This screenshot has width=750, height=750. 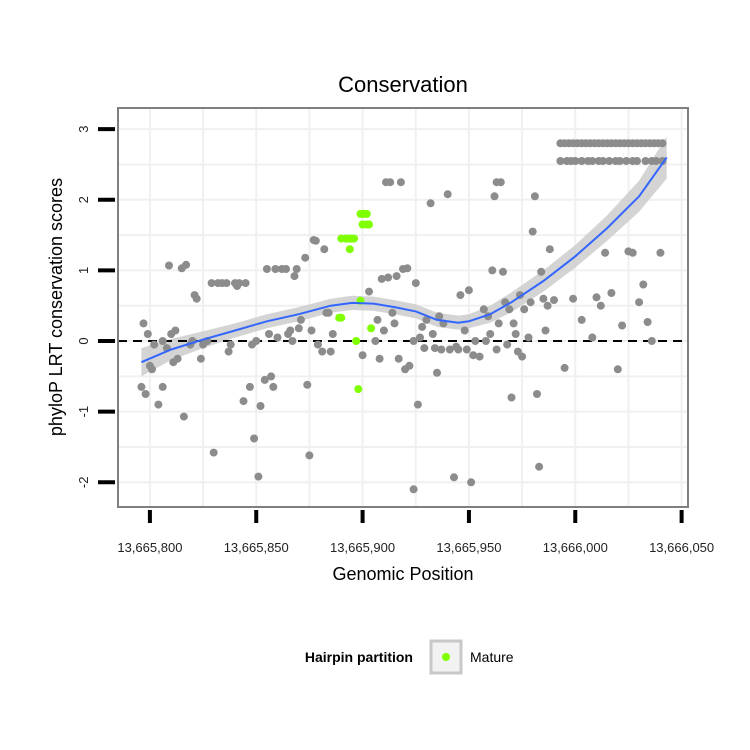 I want to click on mature-points-series, so click(x=355, y=301).